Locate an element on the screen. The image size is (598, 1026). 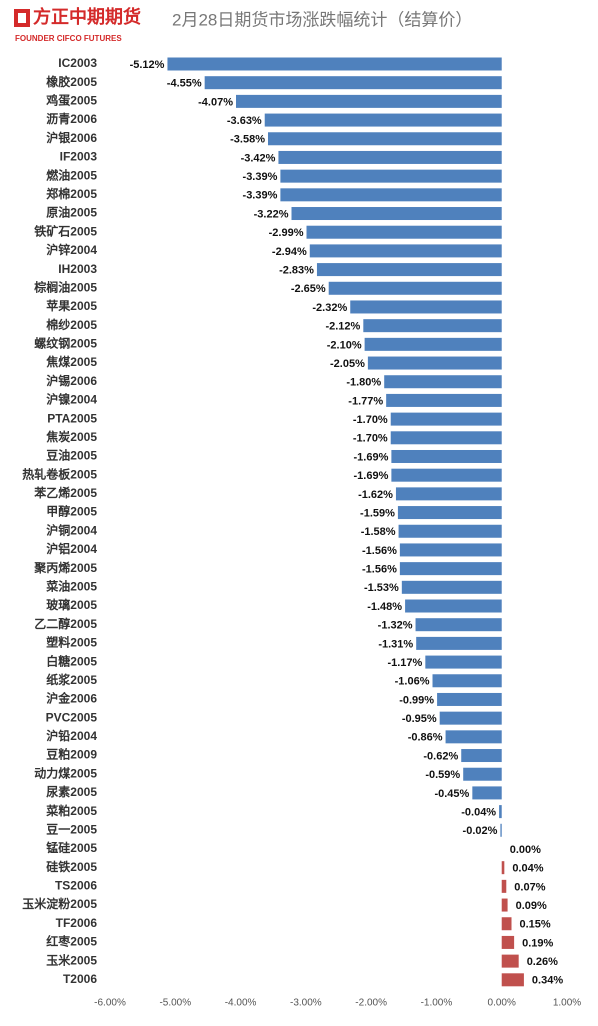
y-tick-label: TF2006 is located at coordinates (77, 923).